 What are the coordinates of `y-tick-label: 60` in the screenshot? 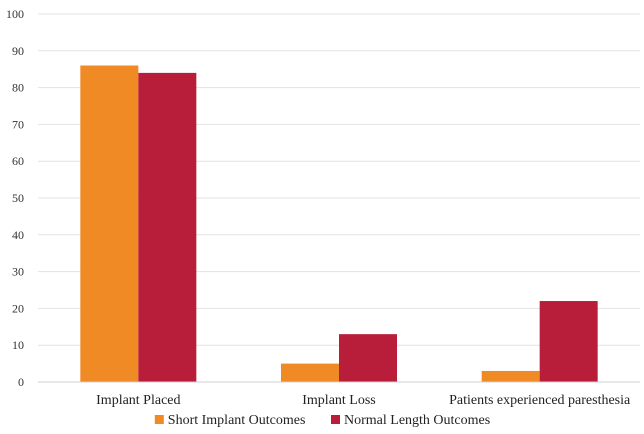 It's located at (18, 161).